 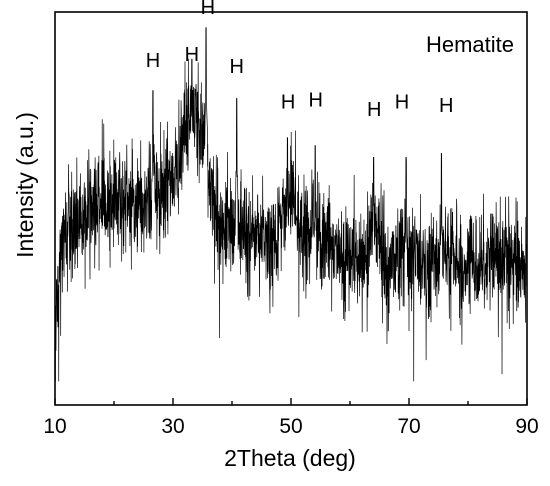 I want to click on x-tick-label-70: 70, so click(x=408, y=426).